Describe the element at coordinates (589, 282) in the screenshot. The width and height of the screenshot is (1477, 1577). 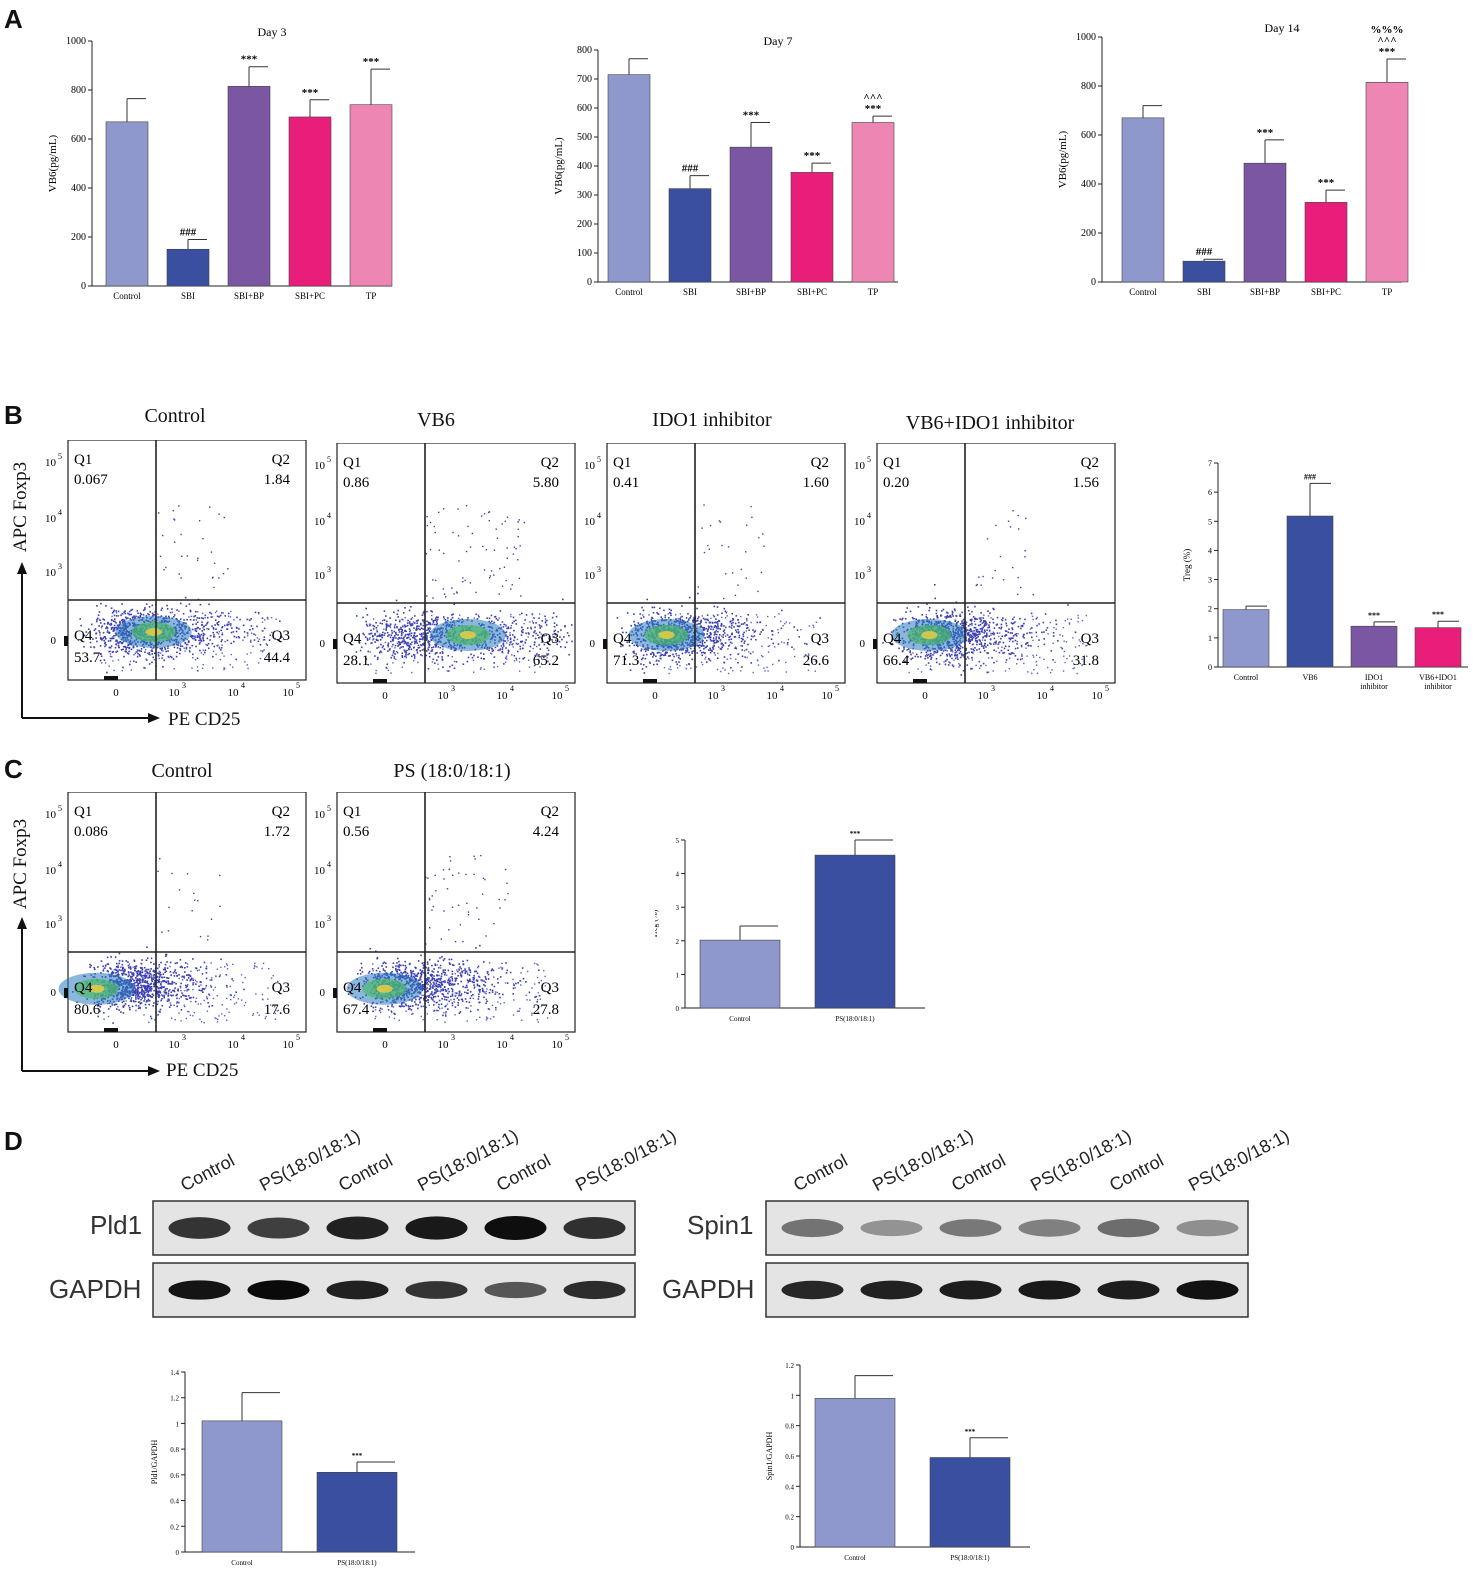
I see `y-tick-label: 0` at that location.